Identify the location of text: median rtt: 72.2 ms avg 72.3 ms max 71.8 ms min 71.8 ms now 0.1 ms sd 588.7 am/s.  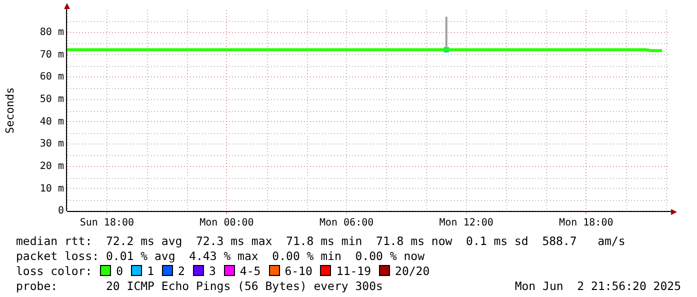
(321, 241).